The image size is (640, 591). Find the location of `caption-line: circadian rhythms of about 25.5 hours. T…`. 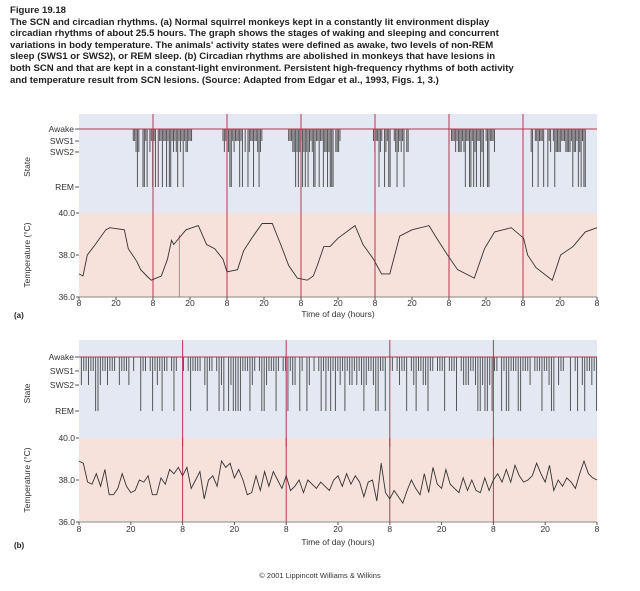

caption-line: circadian rhythms of about 25.5 hours. T… is located at coordinates (254, 34).